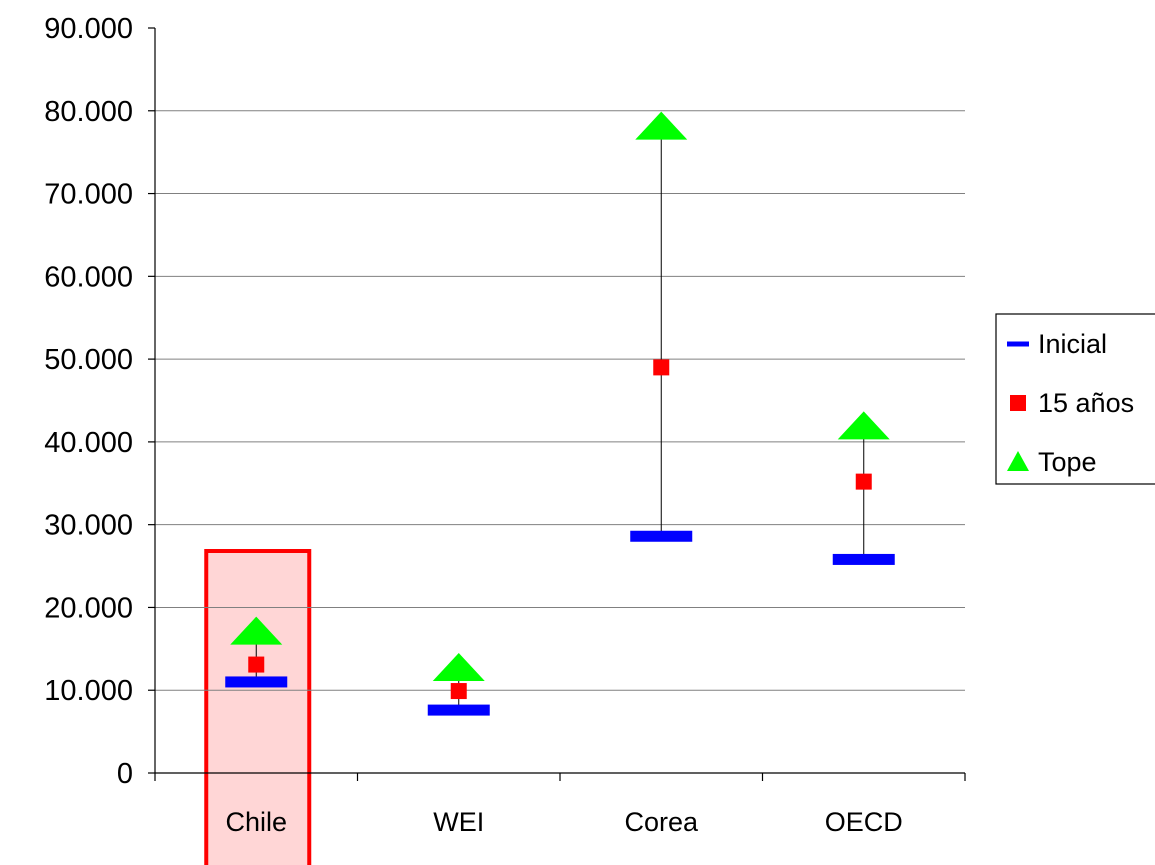  Describe the element at coordinates (88, 443) in the screenshot. I see `y-tick-label: 40.000` at that location.